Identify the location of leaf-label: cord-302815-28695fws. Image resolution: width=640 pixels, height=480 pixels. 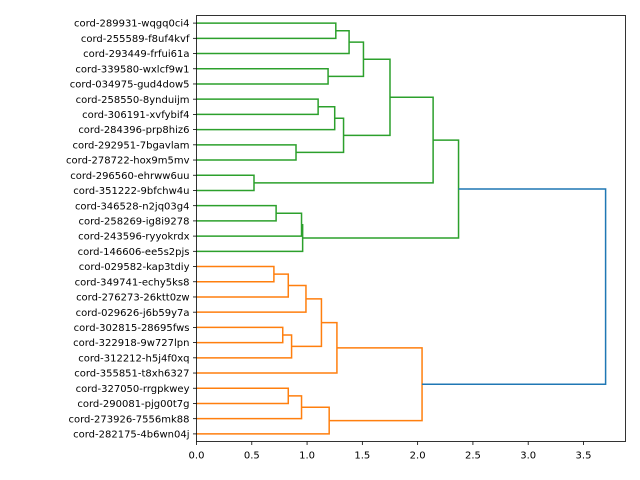
(132, 328).